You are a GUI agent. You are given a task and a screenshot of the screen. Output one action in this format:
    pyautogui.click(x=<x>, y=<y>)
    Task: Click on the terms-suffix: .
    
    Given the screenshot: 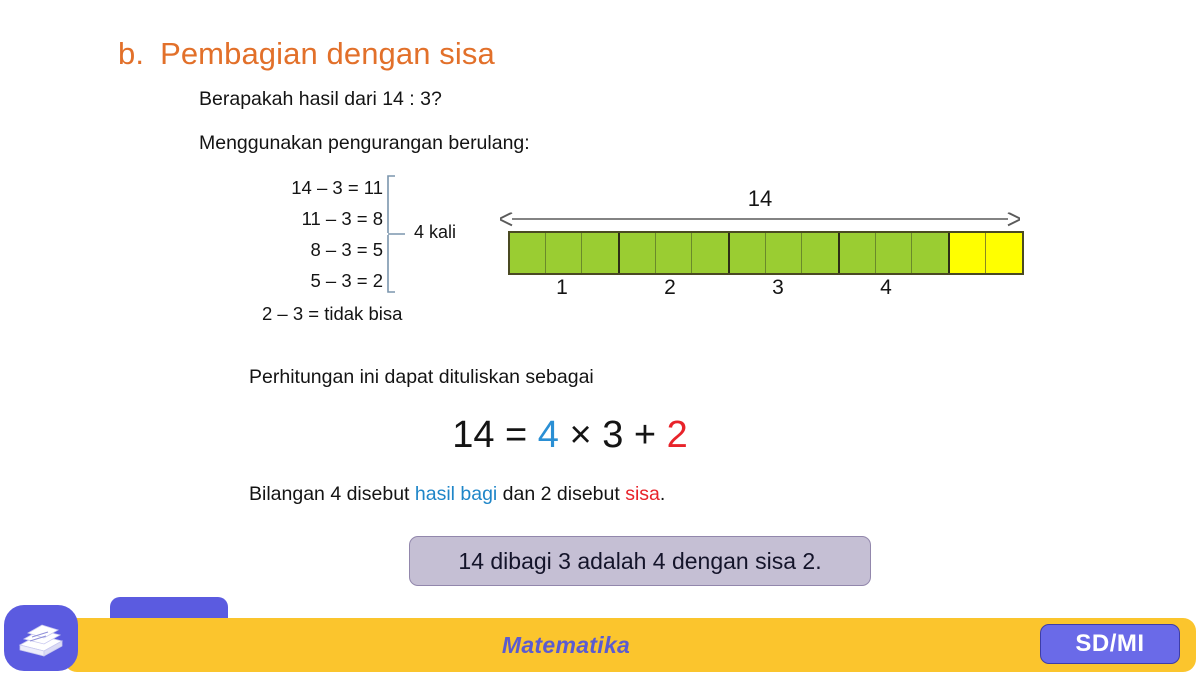 What is the action you would take?
    pyautogui.click(x=662, y=494)
    